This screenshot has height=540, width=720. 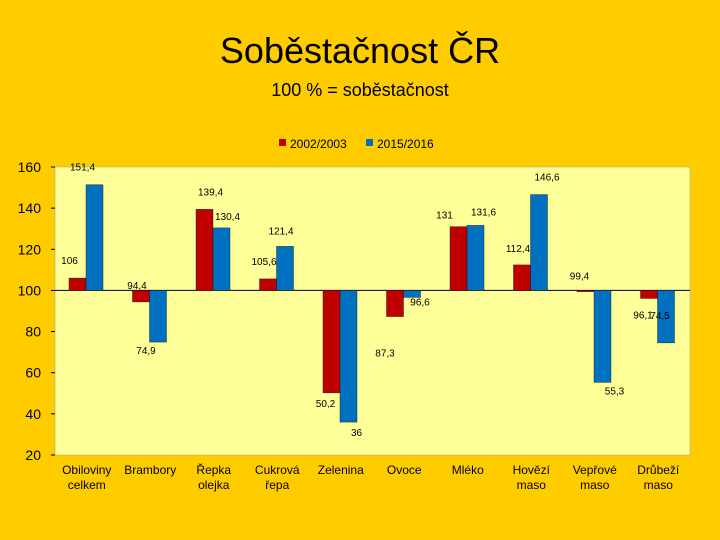 I want to click on x-category-label: řepa, so click(x=277, y=485).